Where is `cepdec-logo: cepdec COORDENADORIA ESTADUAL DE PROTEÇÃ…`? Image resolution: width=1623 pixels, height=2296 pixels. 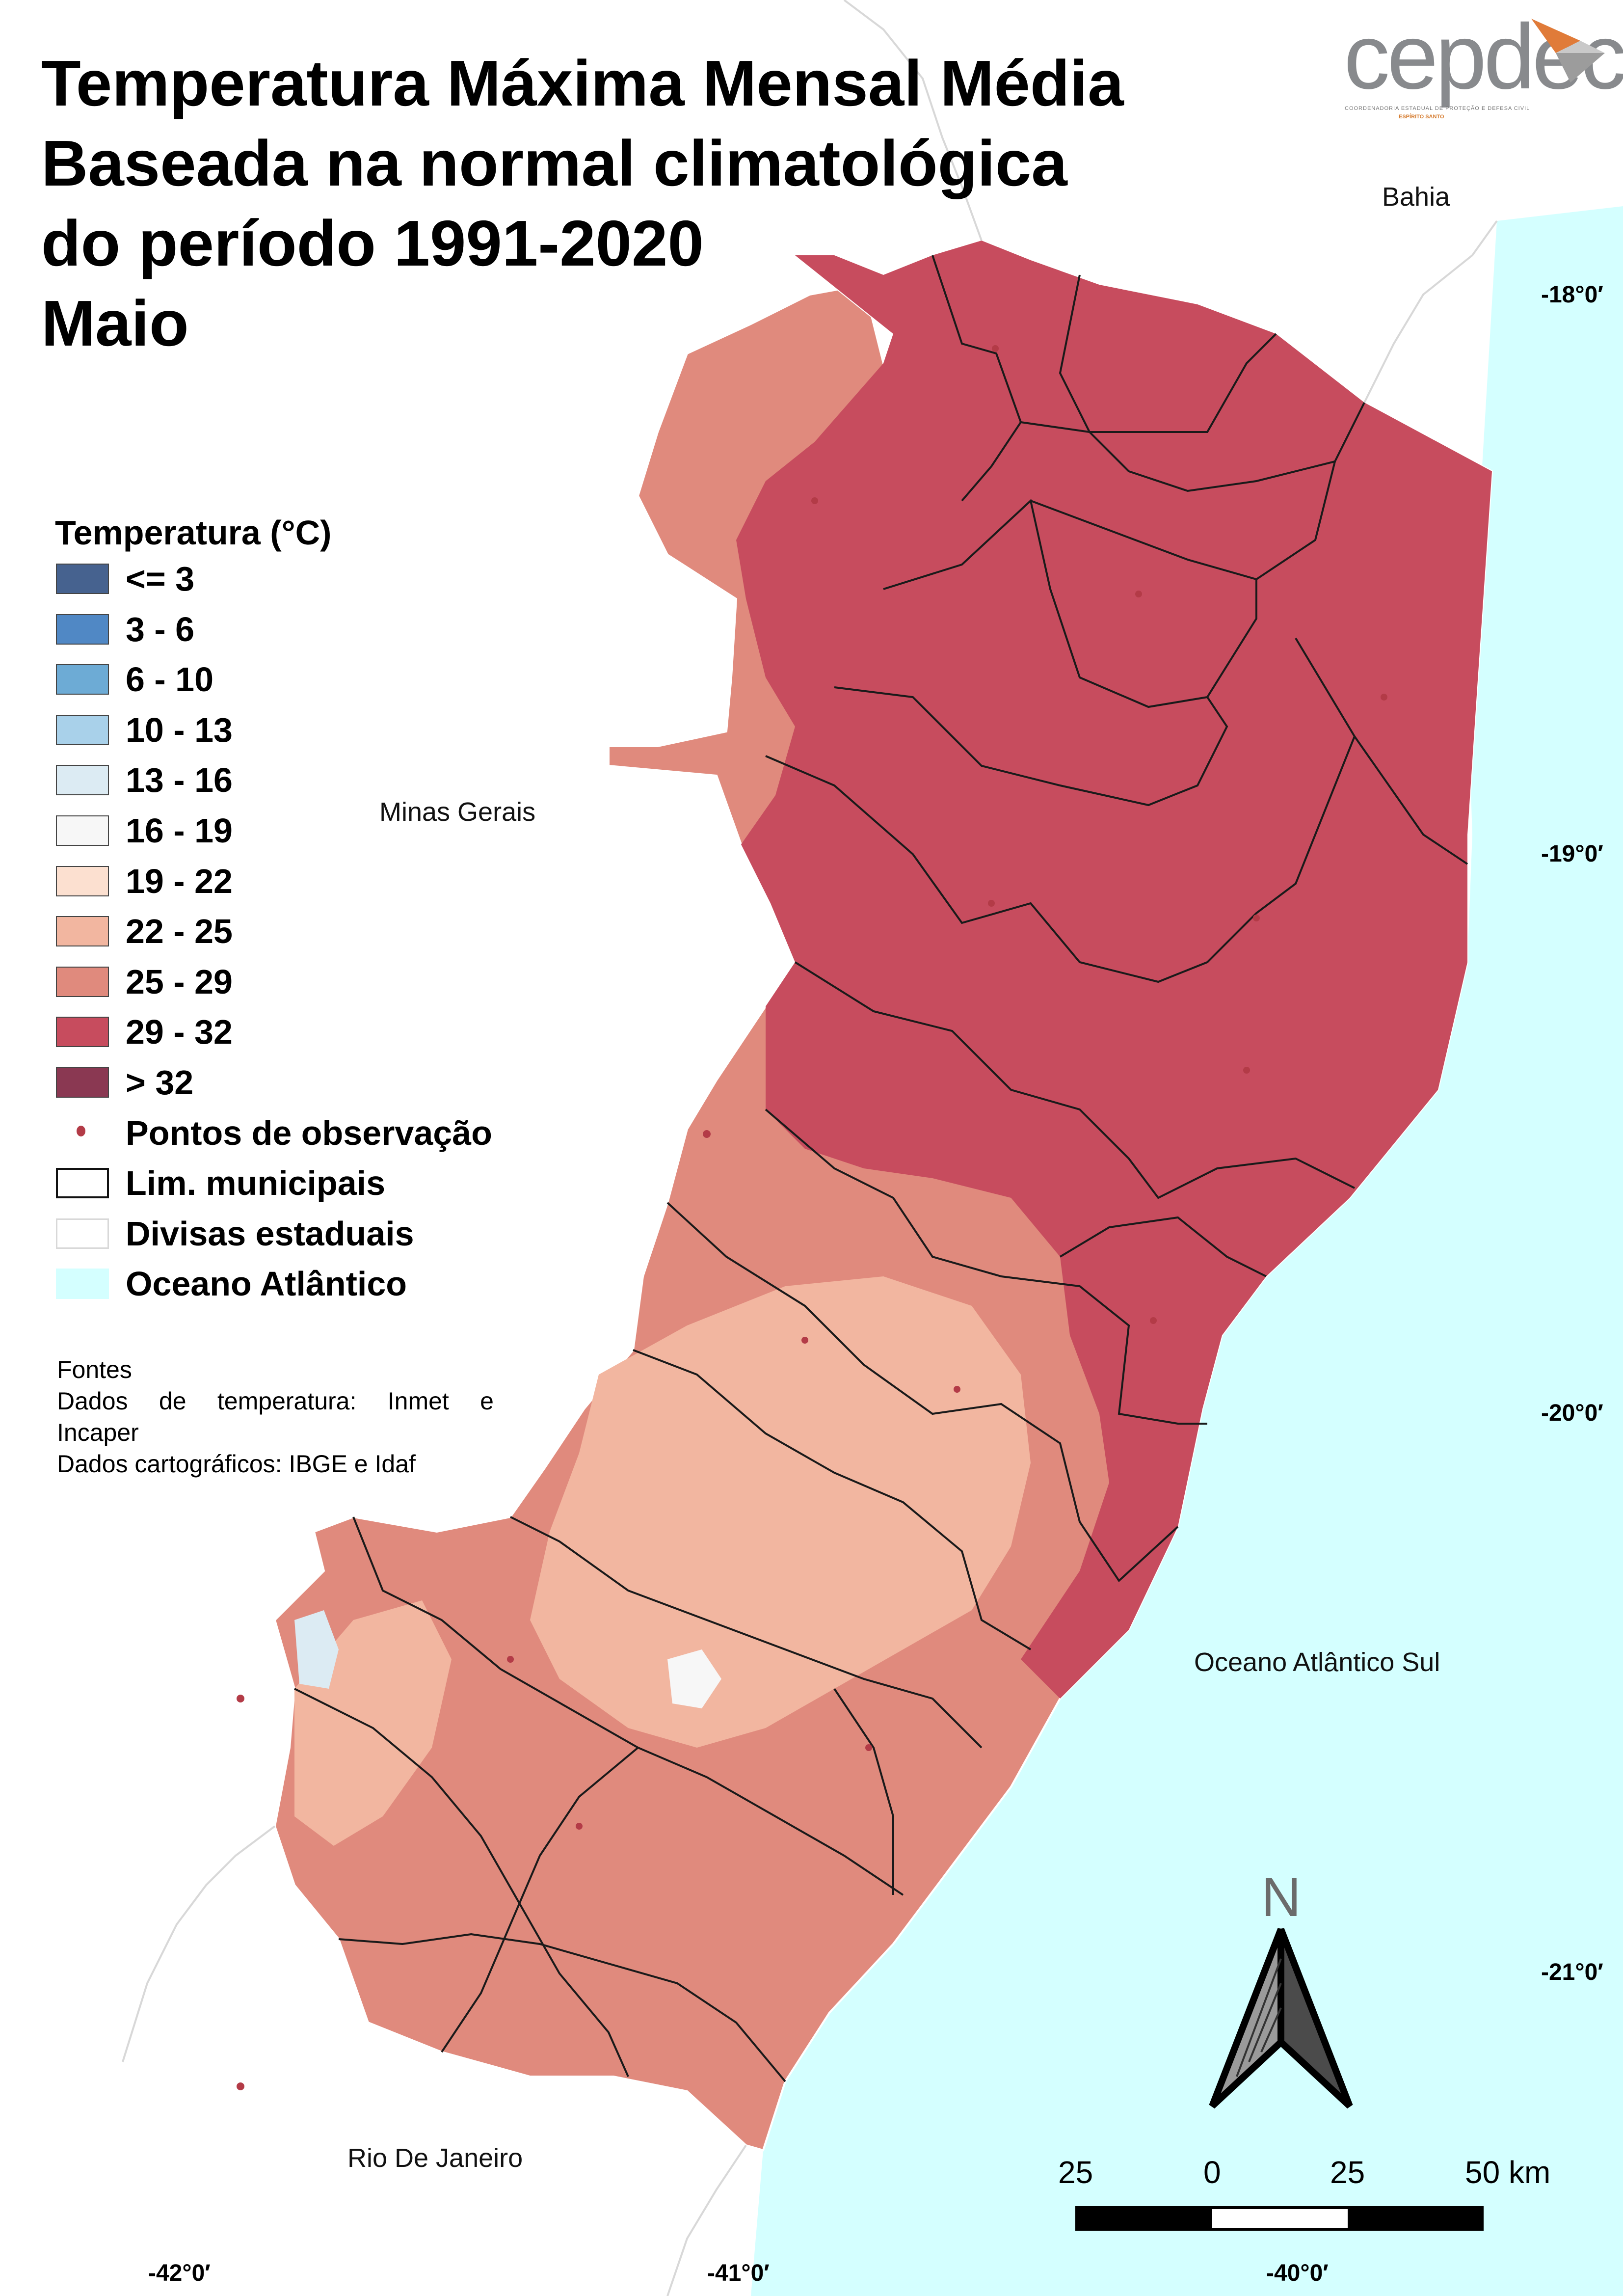
cepdec-logo: cepdec COORDENADORIA ESTADUAL DE PROTEÇÃ… is located at coordinates (1481, 65).